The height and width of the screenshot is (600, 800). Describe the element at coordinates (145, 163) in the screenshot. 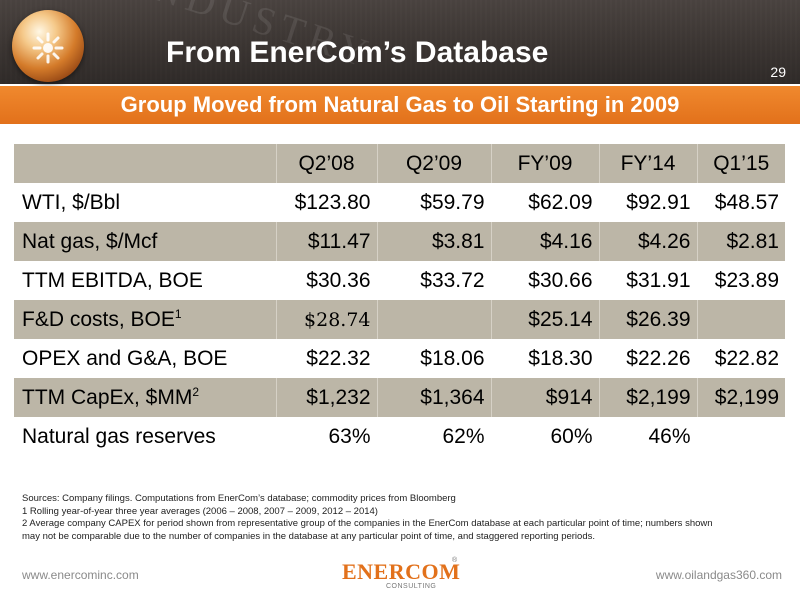

I see `header-cell-empty` at that location.